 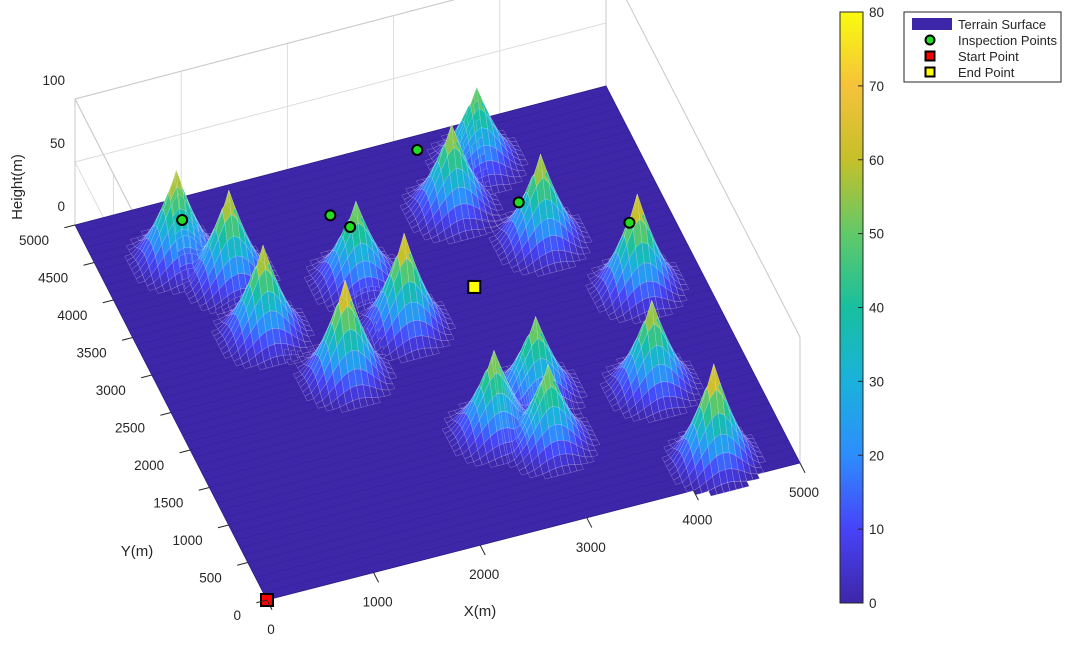 What do you see at coordinates (876, 12) in the screenshot?
I see `colorbar-tick-label: 80` at bounding box center [876, 12].